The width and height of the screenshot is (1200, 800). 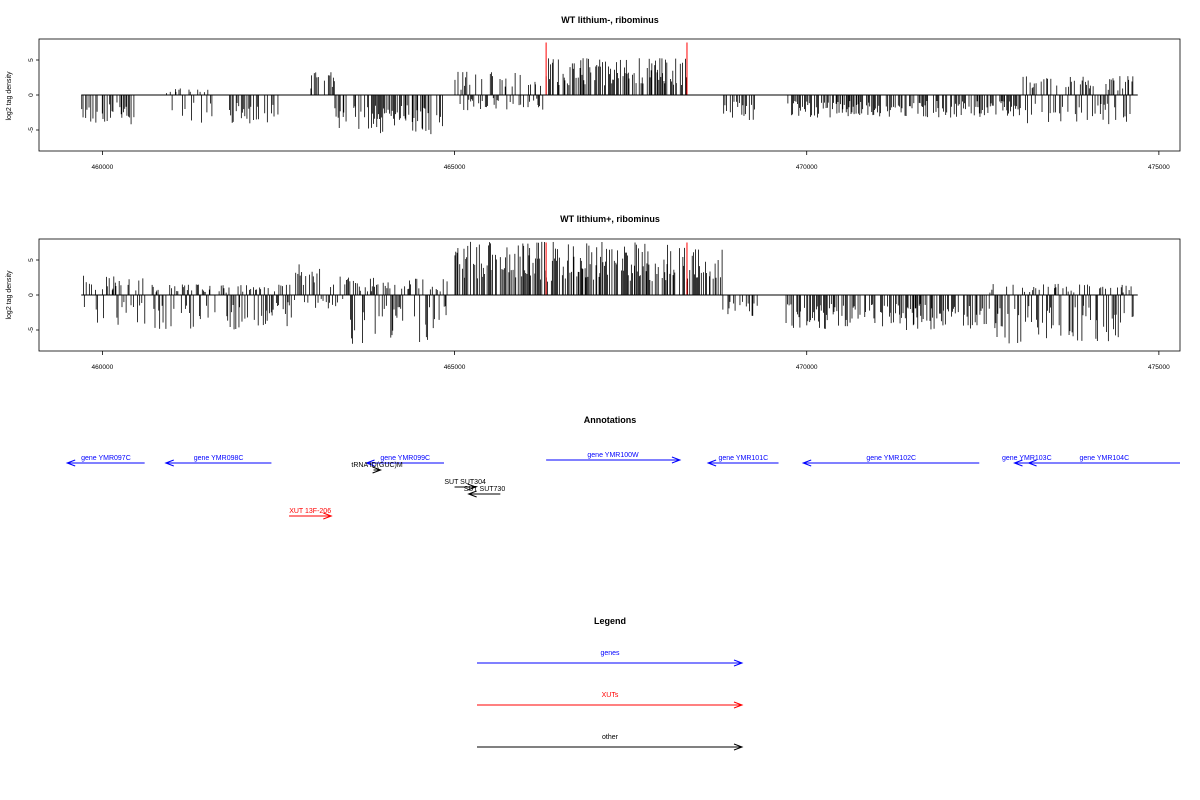 What do you see at coordinates (610, 420) in the screenshot?
I see `annotations-title: Annotations` at bounding box center [610, 420].